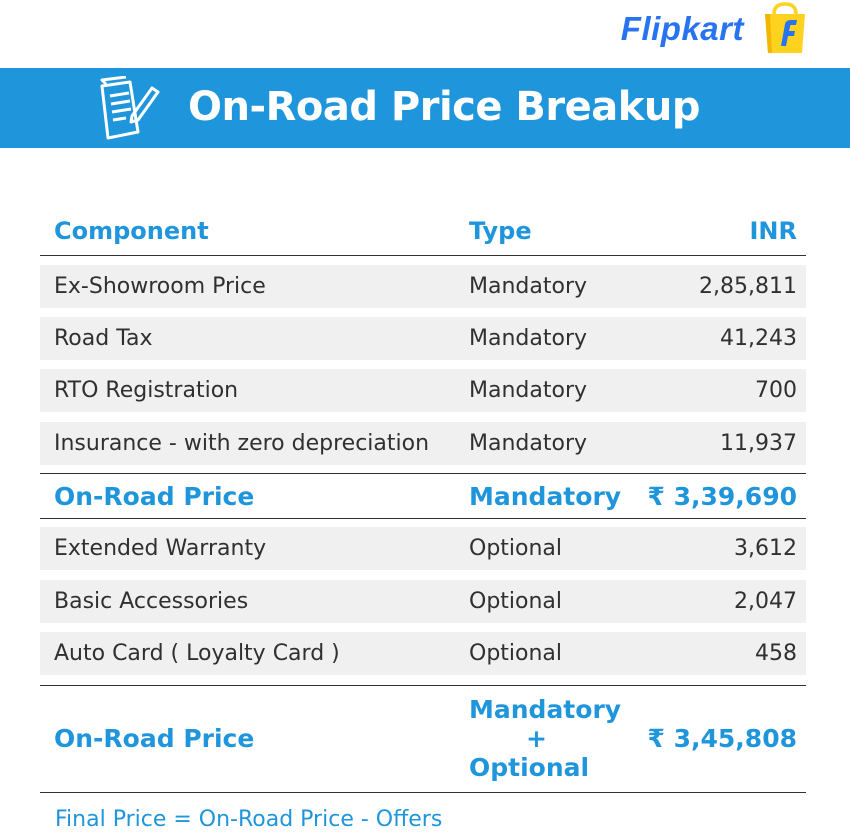 The width and height of the screenshot is (850, 835). I want to click on total-type: Mandatory + Optional, so click(545, 738).